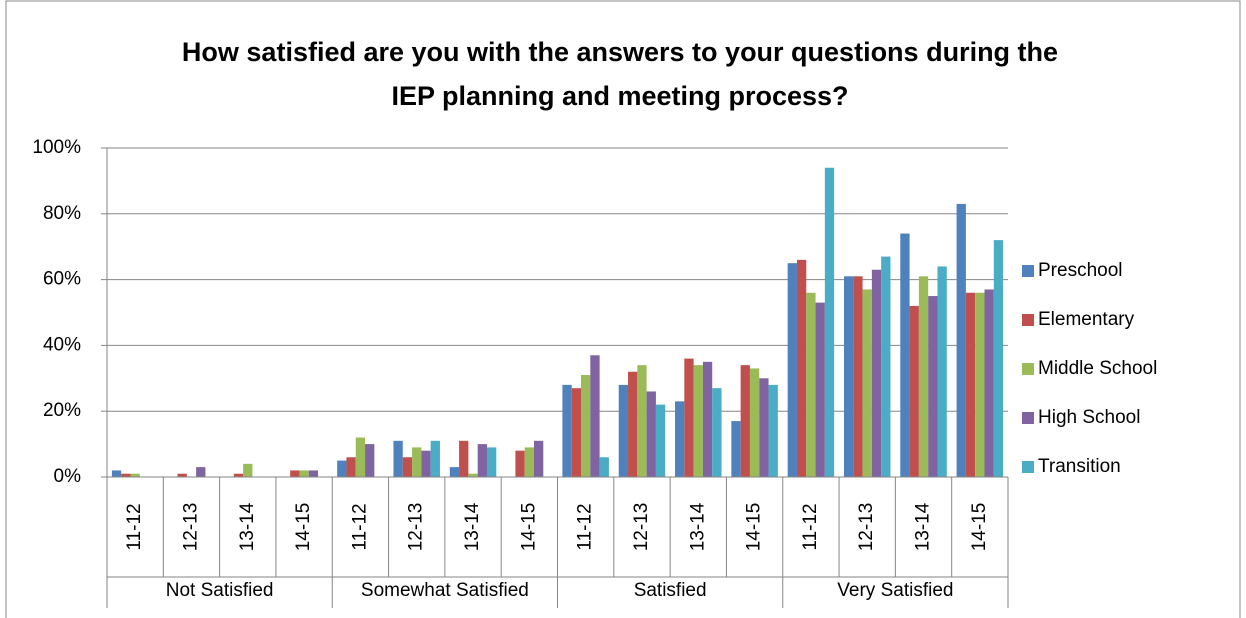 The width and height of the screenshot is (1246, 618). What do you see at coordinates (62, 279) in the screenshot?
I see `y-tick-label: 60%` at bounding box center [62, 279].